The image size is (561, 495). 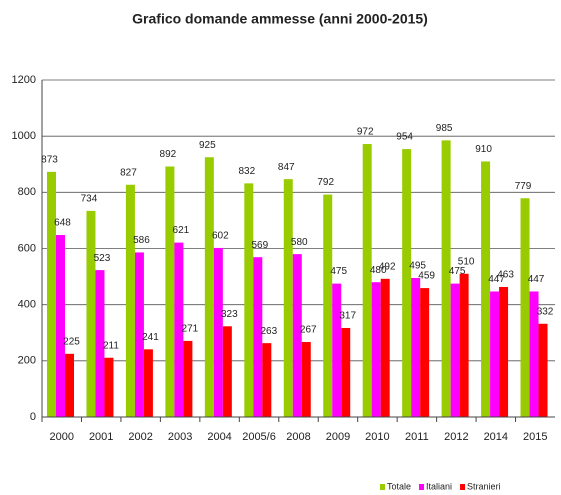 I want to click on y-tick-label: 600, so click(x=27, y=248).